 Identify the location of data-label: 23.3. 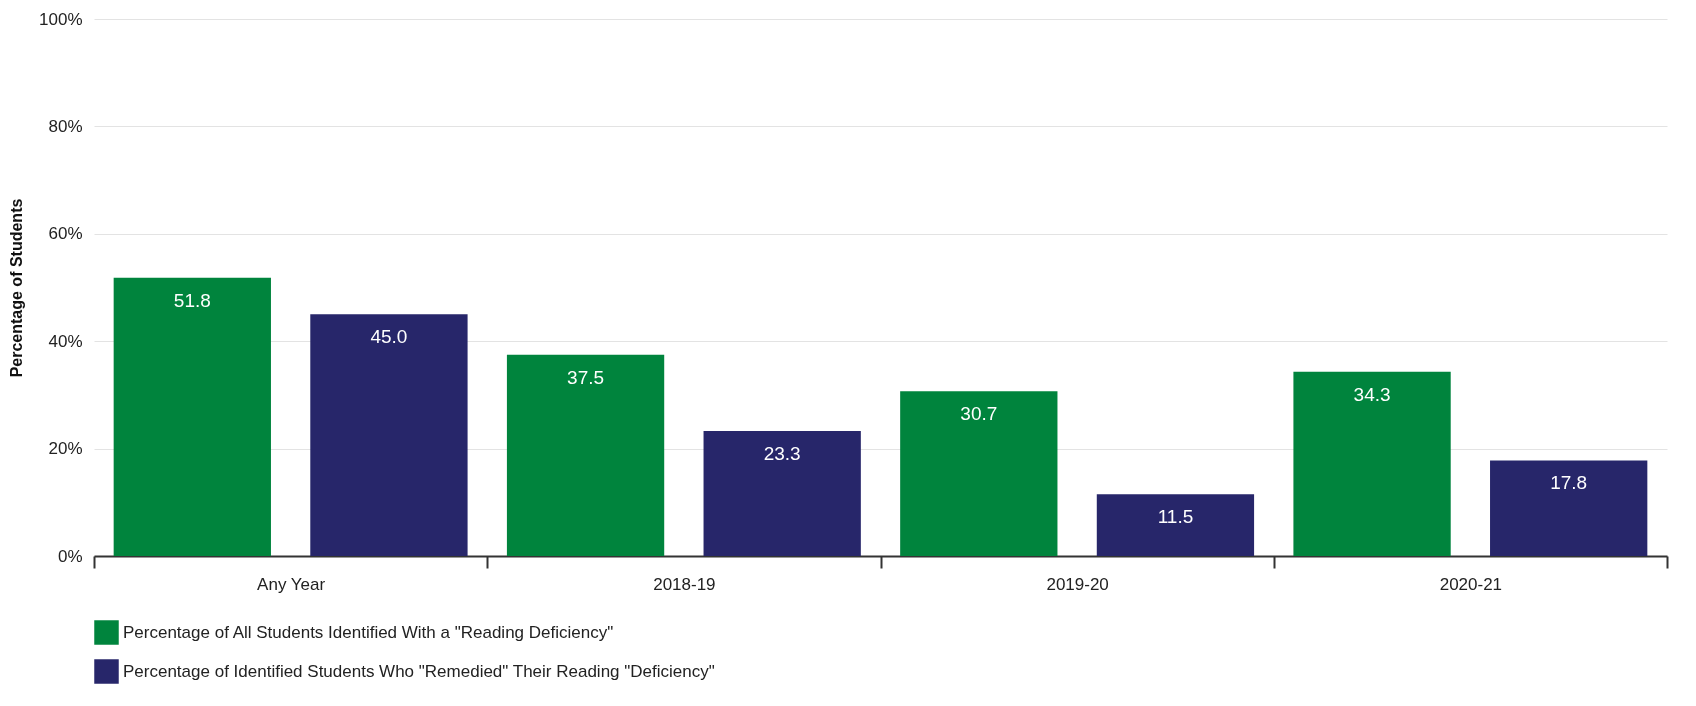
(782, 453).